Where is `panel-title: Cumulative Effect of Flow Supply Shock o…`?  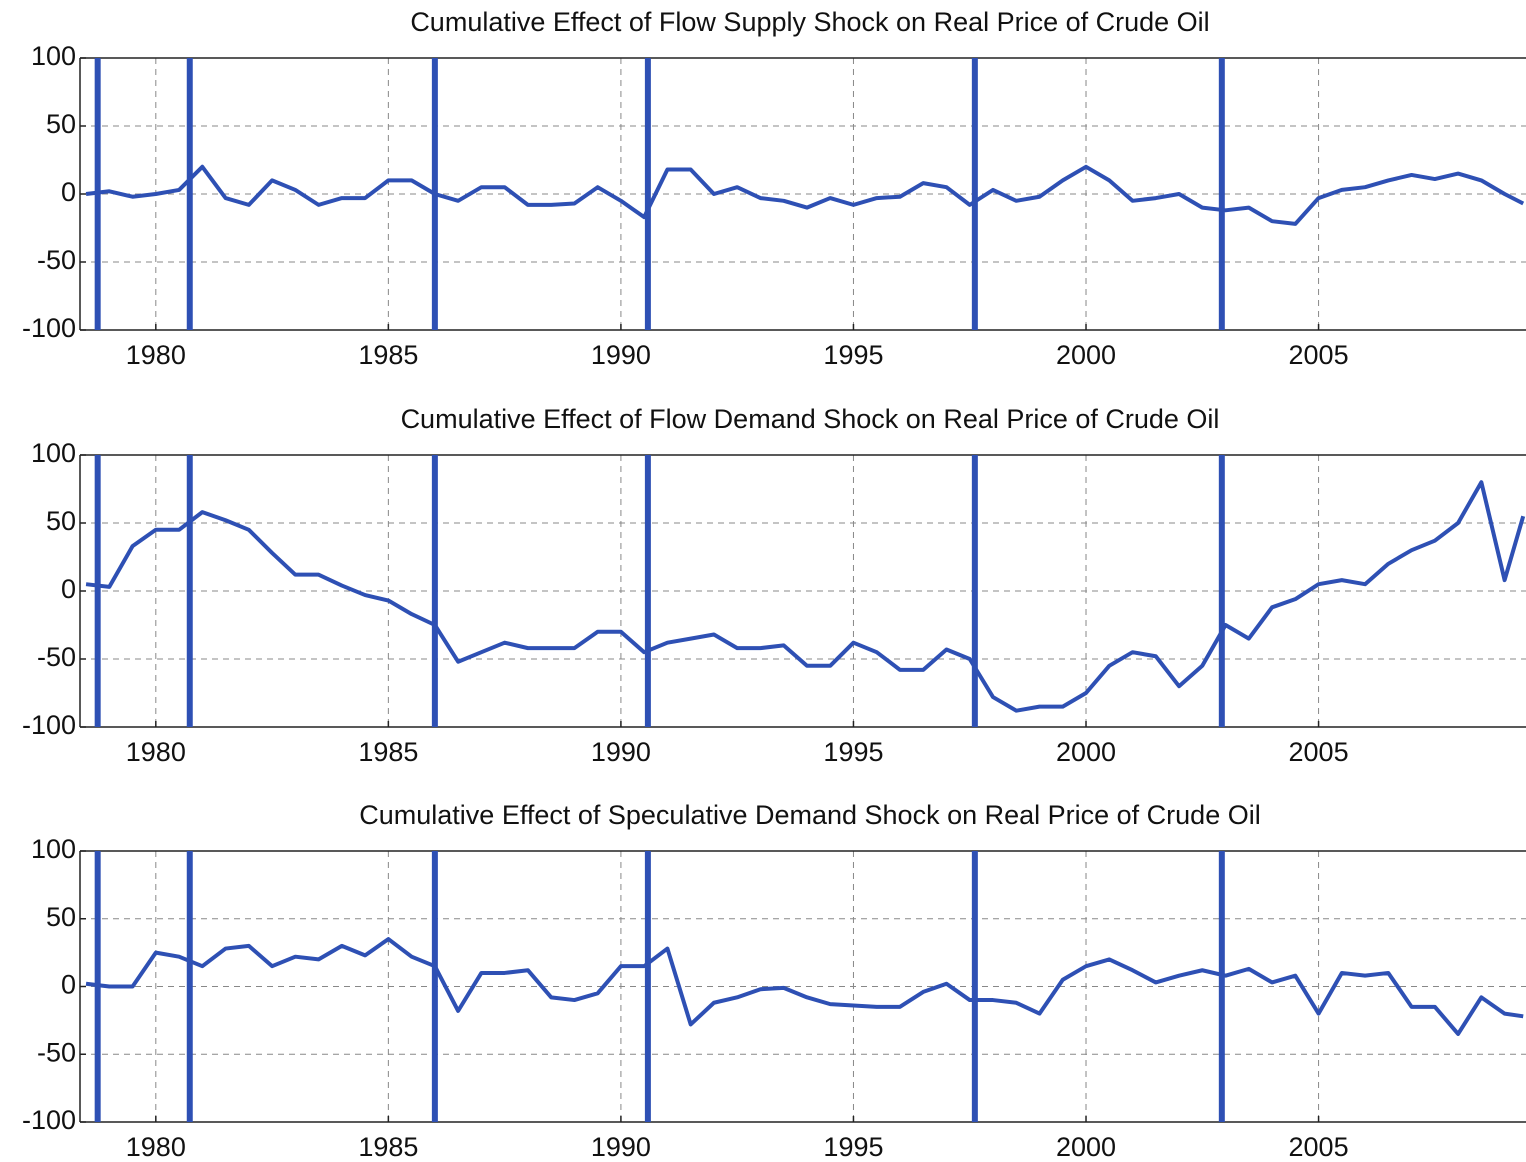
panel-title: Cumulative Effect of Flow Supply Shock o… is located at coordinates (809, 22).